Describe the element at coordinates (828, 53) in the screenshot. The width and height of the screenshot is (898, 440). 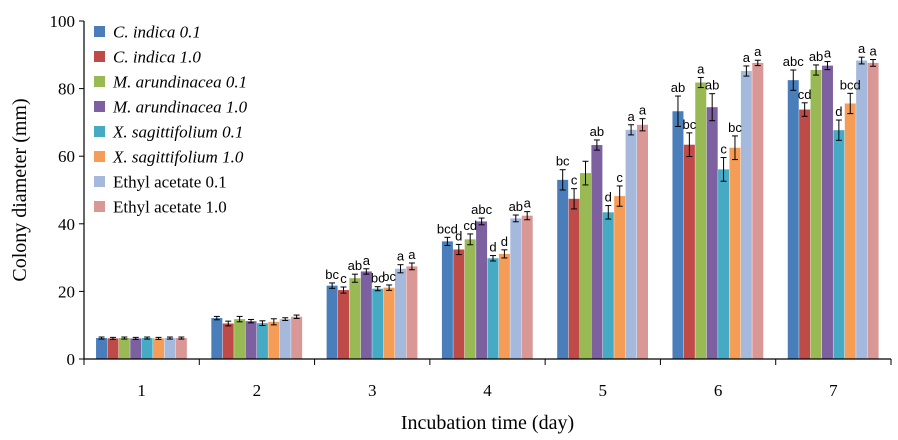
I see `significance-label-m-arundinacea-1-0-day-7: a` at that location.